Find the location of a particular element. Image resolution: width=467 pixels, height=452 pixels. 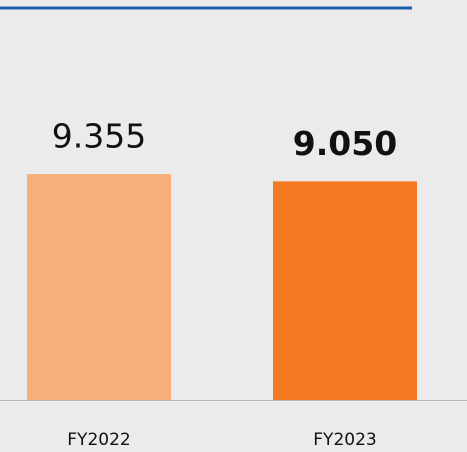

x-tick-label: FY2022 is located at coordinates (98, 440).